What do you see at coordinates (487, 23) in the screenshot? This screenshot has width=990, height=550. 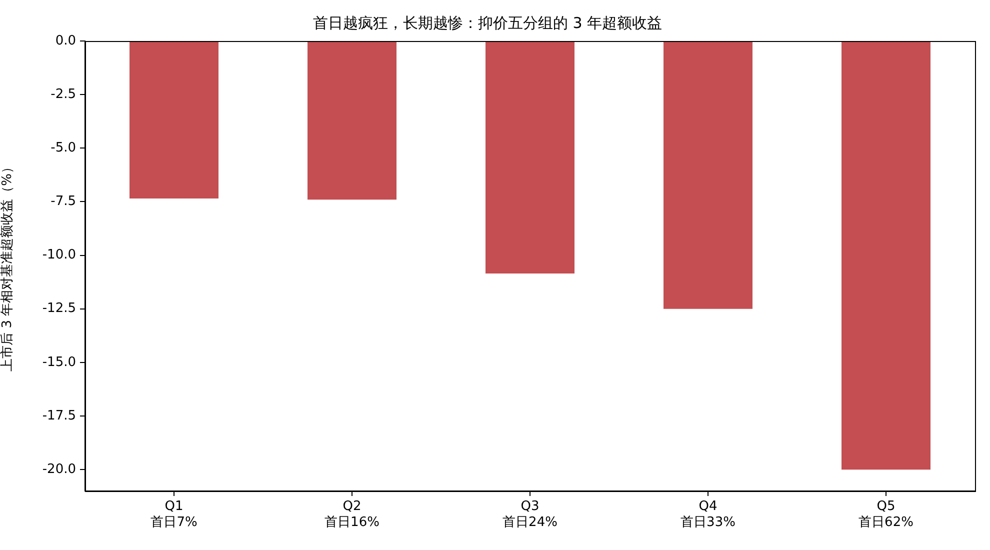 I see `chart-title: 首日越疯狂，长期越惨：抑价五分组的 3 年超额收益` at bounding box center [487, 23].